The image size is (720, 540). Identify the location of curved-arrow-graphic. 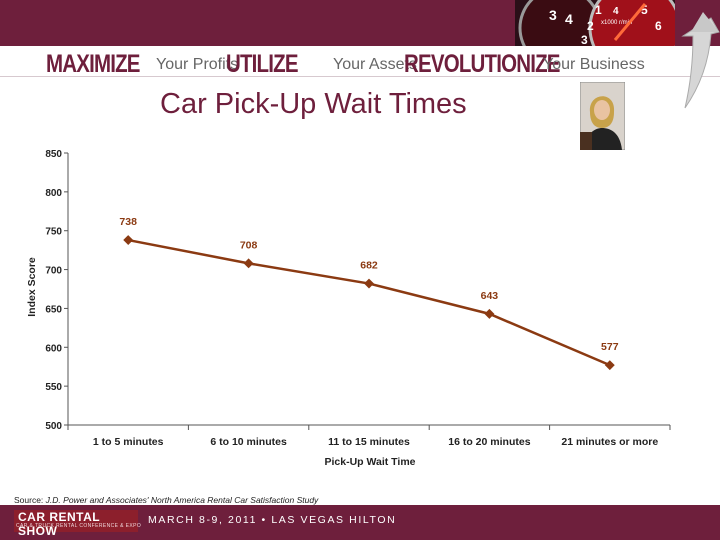
(700, 60).